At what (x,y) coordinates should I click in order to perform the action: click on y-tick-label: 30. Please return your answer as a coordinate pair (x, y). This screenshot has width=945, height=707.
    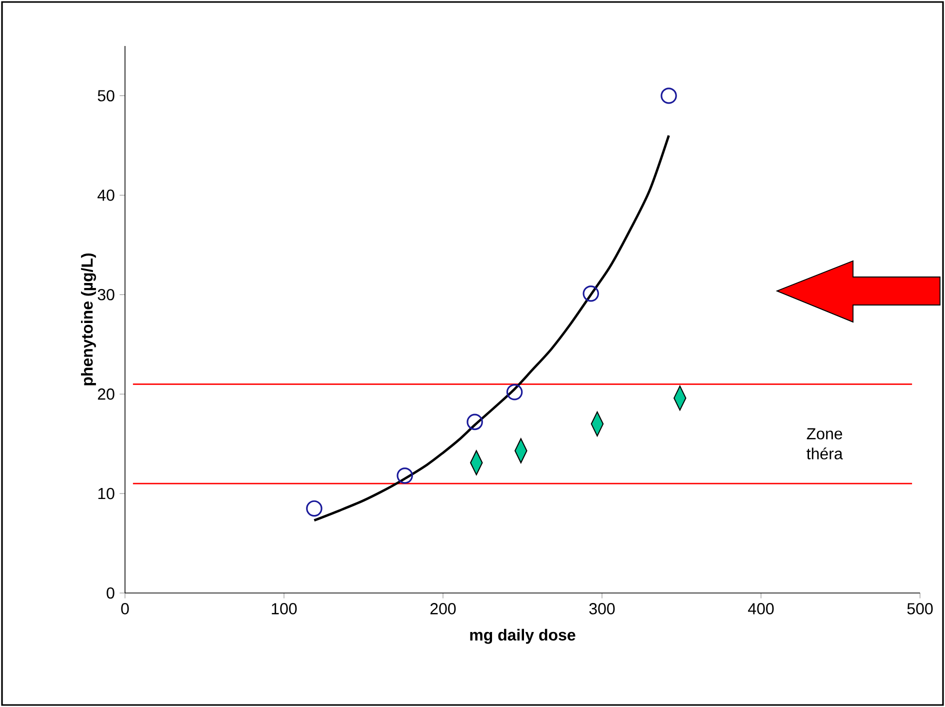
    Looking at the image, I should click on (106, 294).